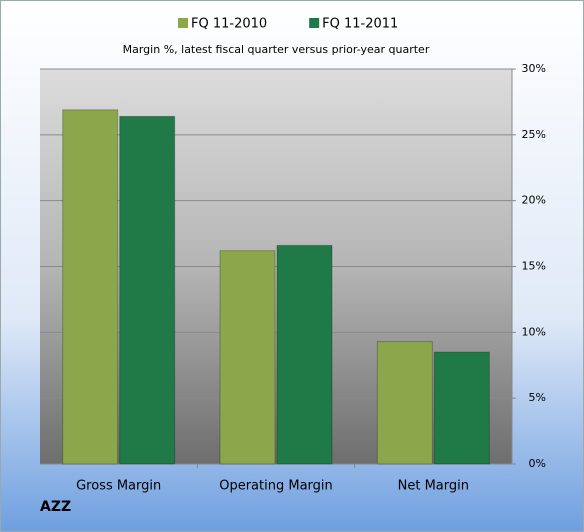  I want to click on y-tick-label: 0%, so click(537, 463).